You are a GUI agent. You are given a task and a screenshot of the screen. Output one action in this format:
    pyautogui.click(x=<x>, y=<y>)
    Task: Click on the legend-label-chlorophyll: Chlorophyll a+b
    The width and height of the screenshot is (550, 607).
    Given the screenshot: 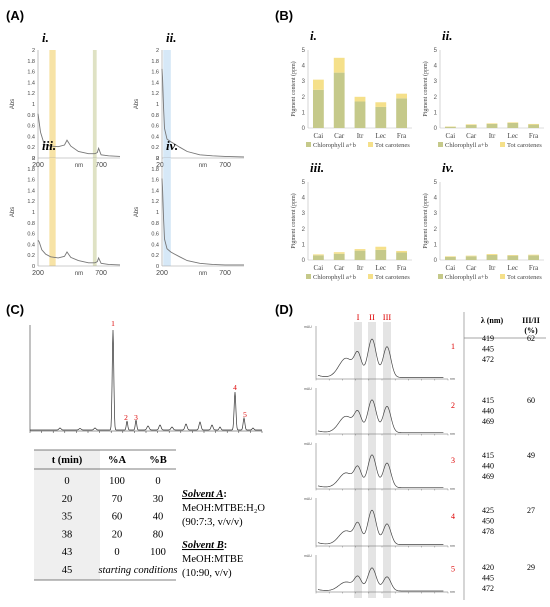 What is the action you would take?
    pyautogui.click(x=334, y=277)
    